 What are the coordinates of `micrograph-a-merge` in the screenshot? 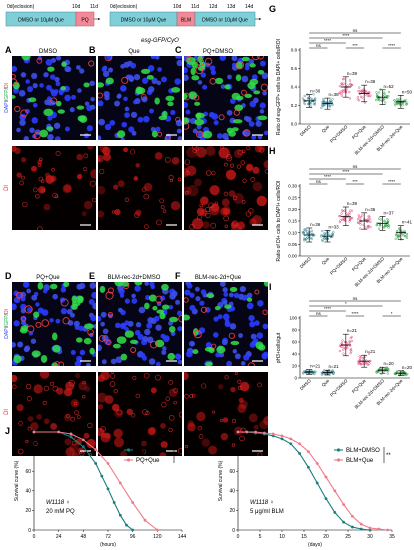 It's located at (54, 98).